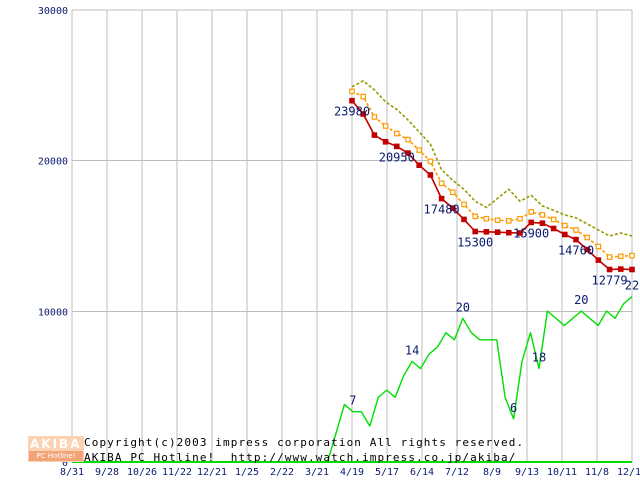 The height and width of the screenshot is (480, 640). Describe the element at coordinates (53, 312) in the screenshot. I see `y-axis-tick-label: 10000` at that location.